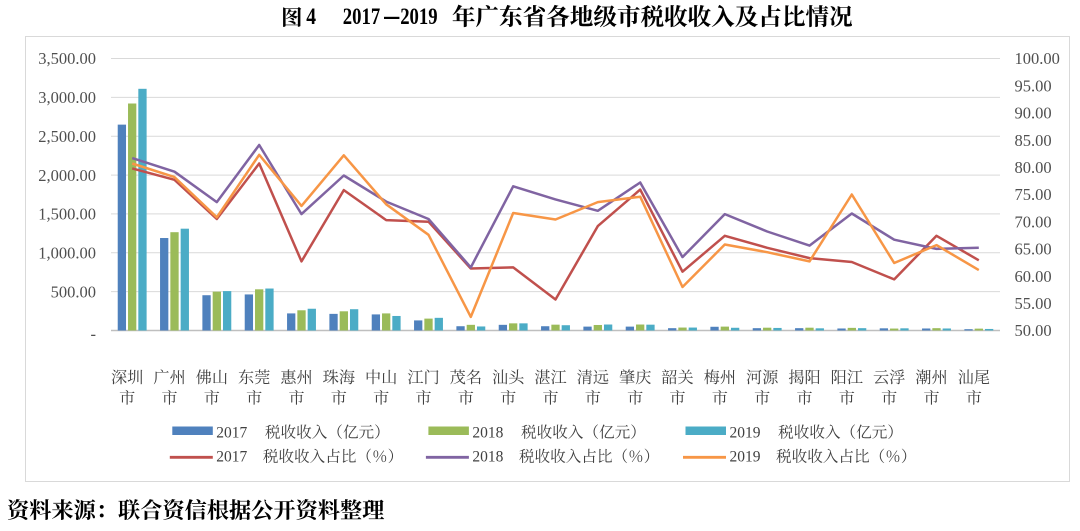 The image size is (1080, 531). Describe the element at coordinates (1033, 221) in the screenshot. I see `svg-text: 70.00` at that location.